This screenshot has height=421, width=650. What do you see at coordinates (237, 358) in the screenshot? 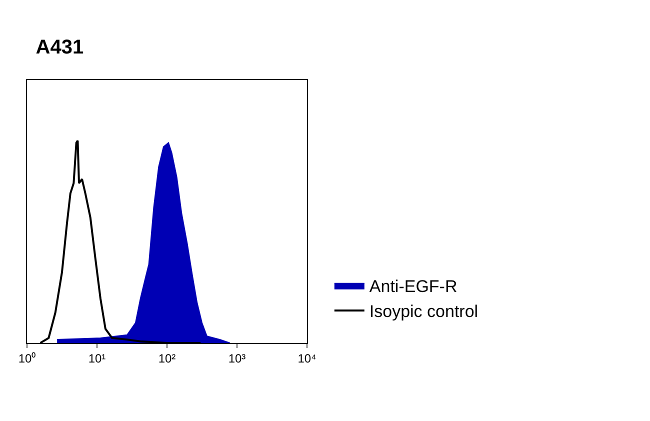
I see `x-tick-label: 10³` at bounding box center [237, 358].